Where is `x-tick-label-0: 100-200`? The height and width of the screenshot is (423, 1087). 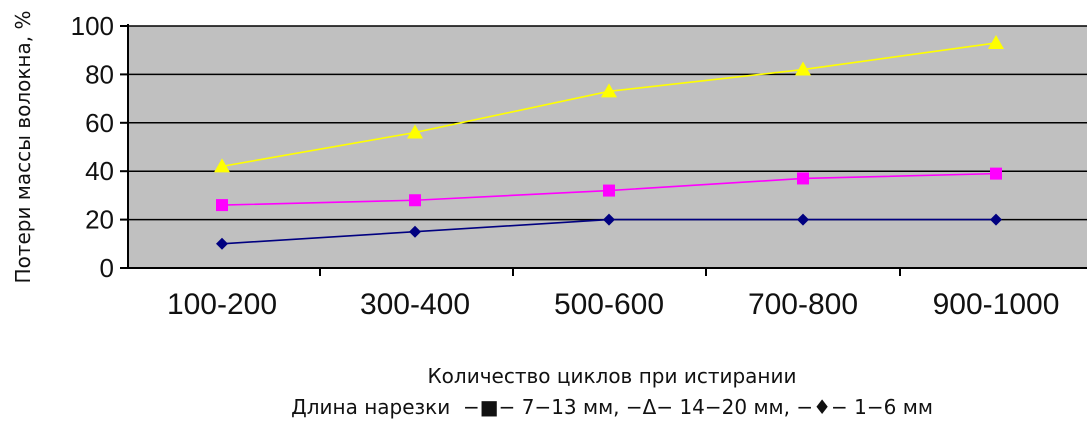 x-tick-label-0: 100-200 is located at coordinates (222, 304).